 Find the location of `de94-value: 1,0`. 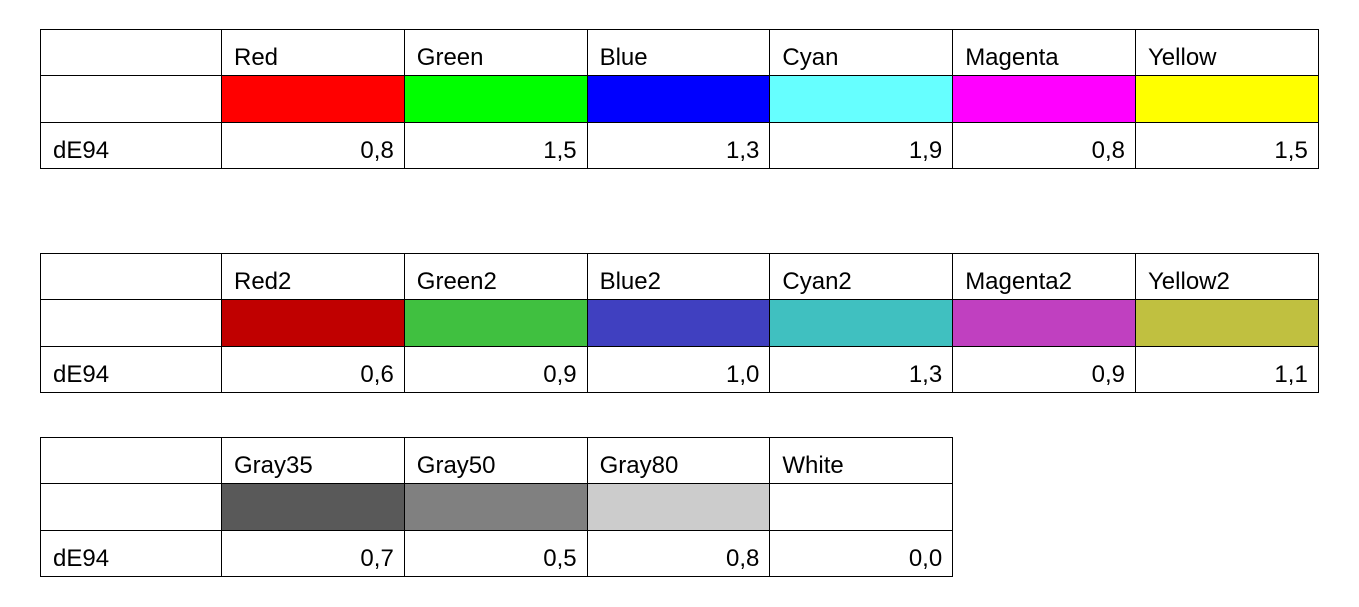

de94-value: 1,0 is located at coordinates (679, 370).